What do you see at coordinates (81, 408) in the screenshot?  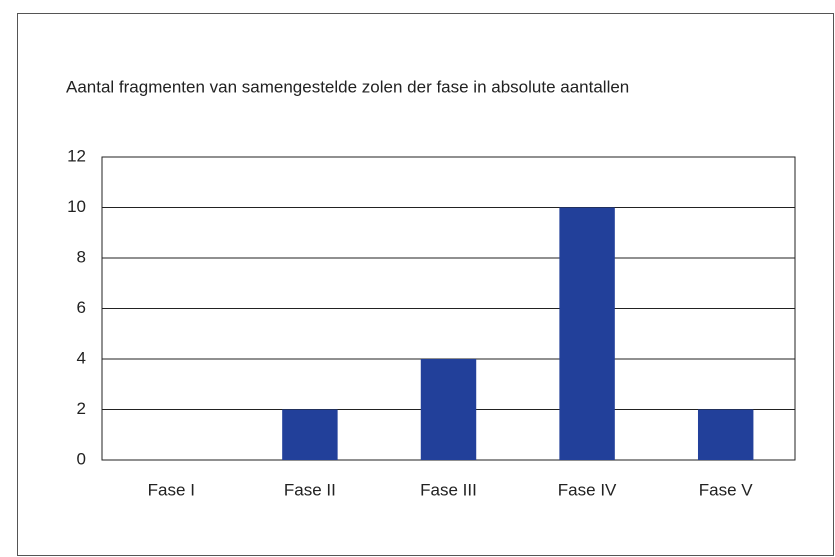 I see `y-tick-label: 2` at bounding box center [81, 408].